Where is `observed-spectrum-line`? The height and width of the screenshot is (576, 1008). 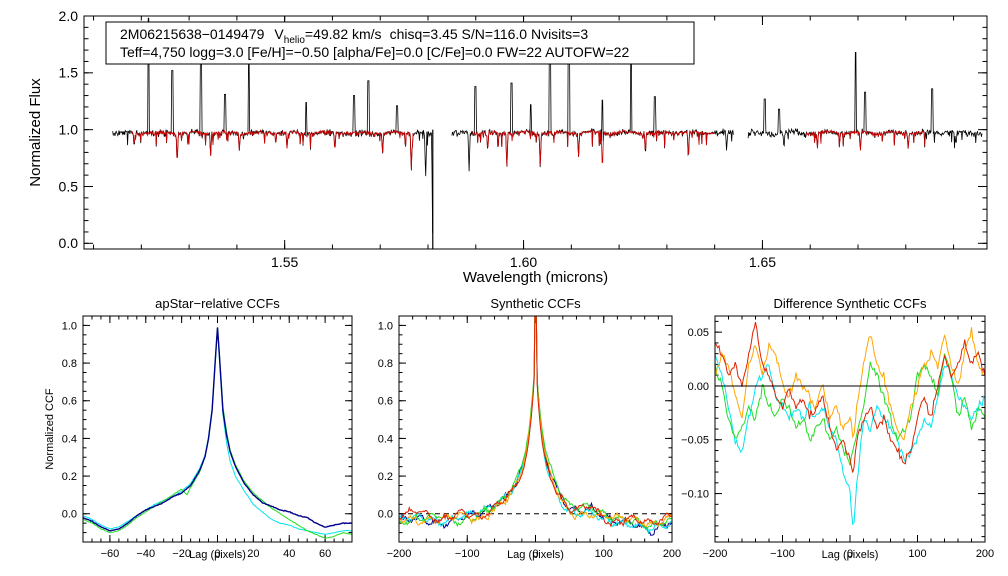 observed-spectrum-line is located at coordinates (865, 100).